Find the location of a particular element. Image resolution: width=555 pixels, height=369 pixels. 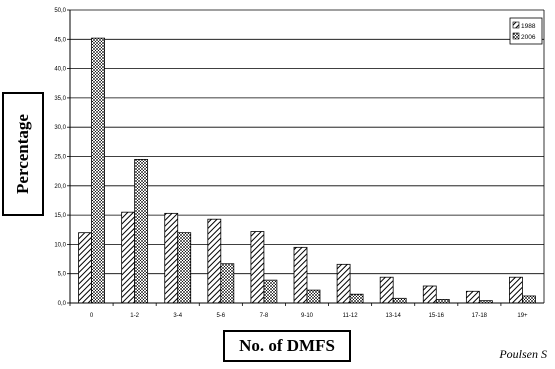

y-tick-label: 0,0 is located at coordinates (62, 304).